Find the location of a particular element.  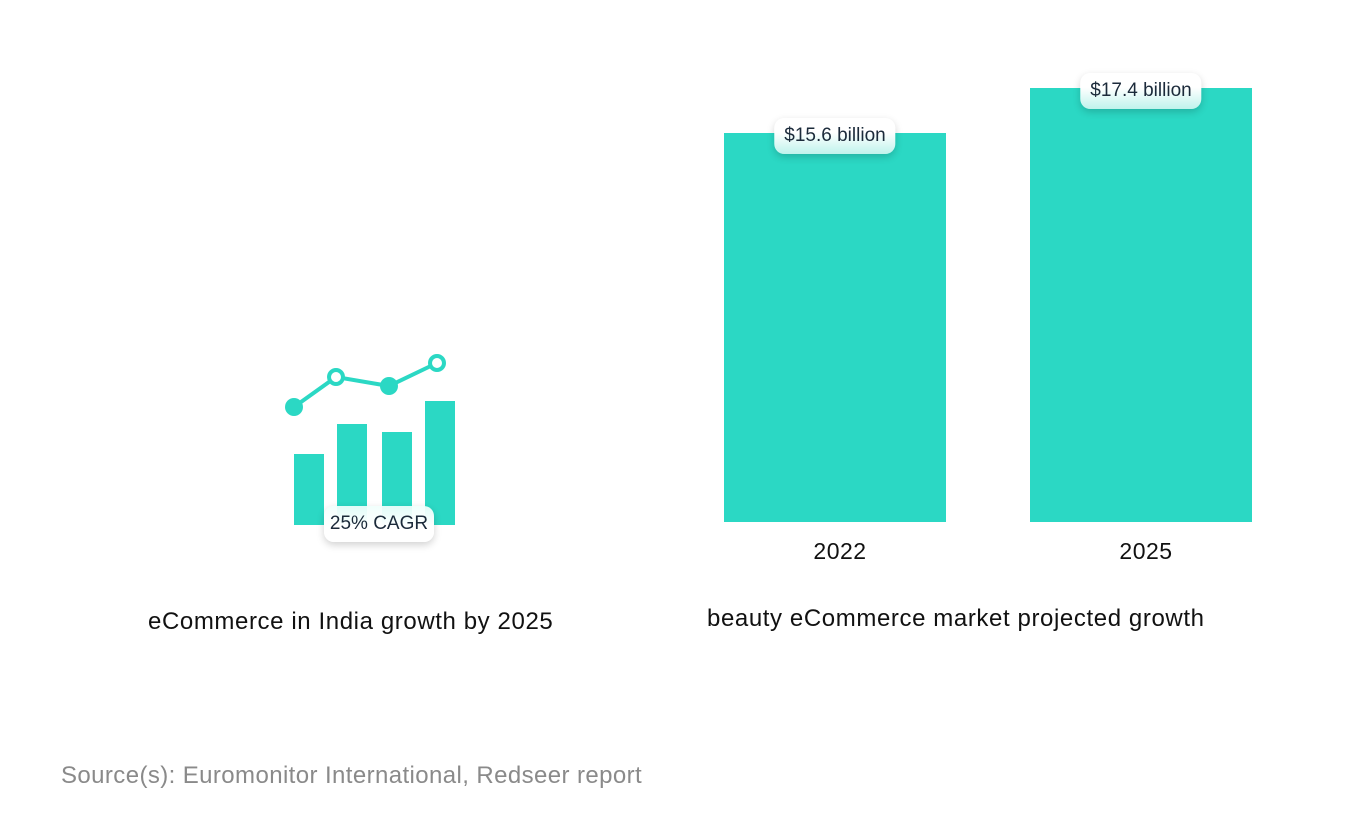

data-label-2025: $17.4 billion is located at coordinates (1141, 91).